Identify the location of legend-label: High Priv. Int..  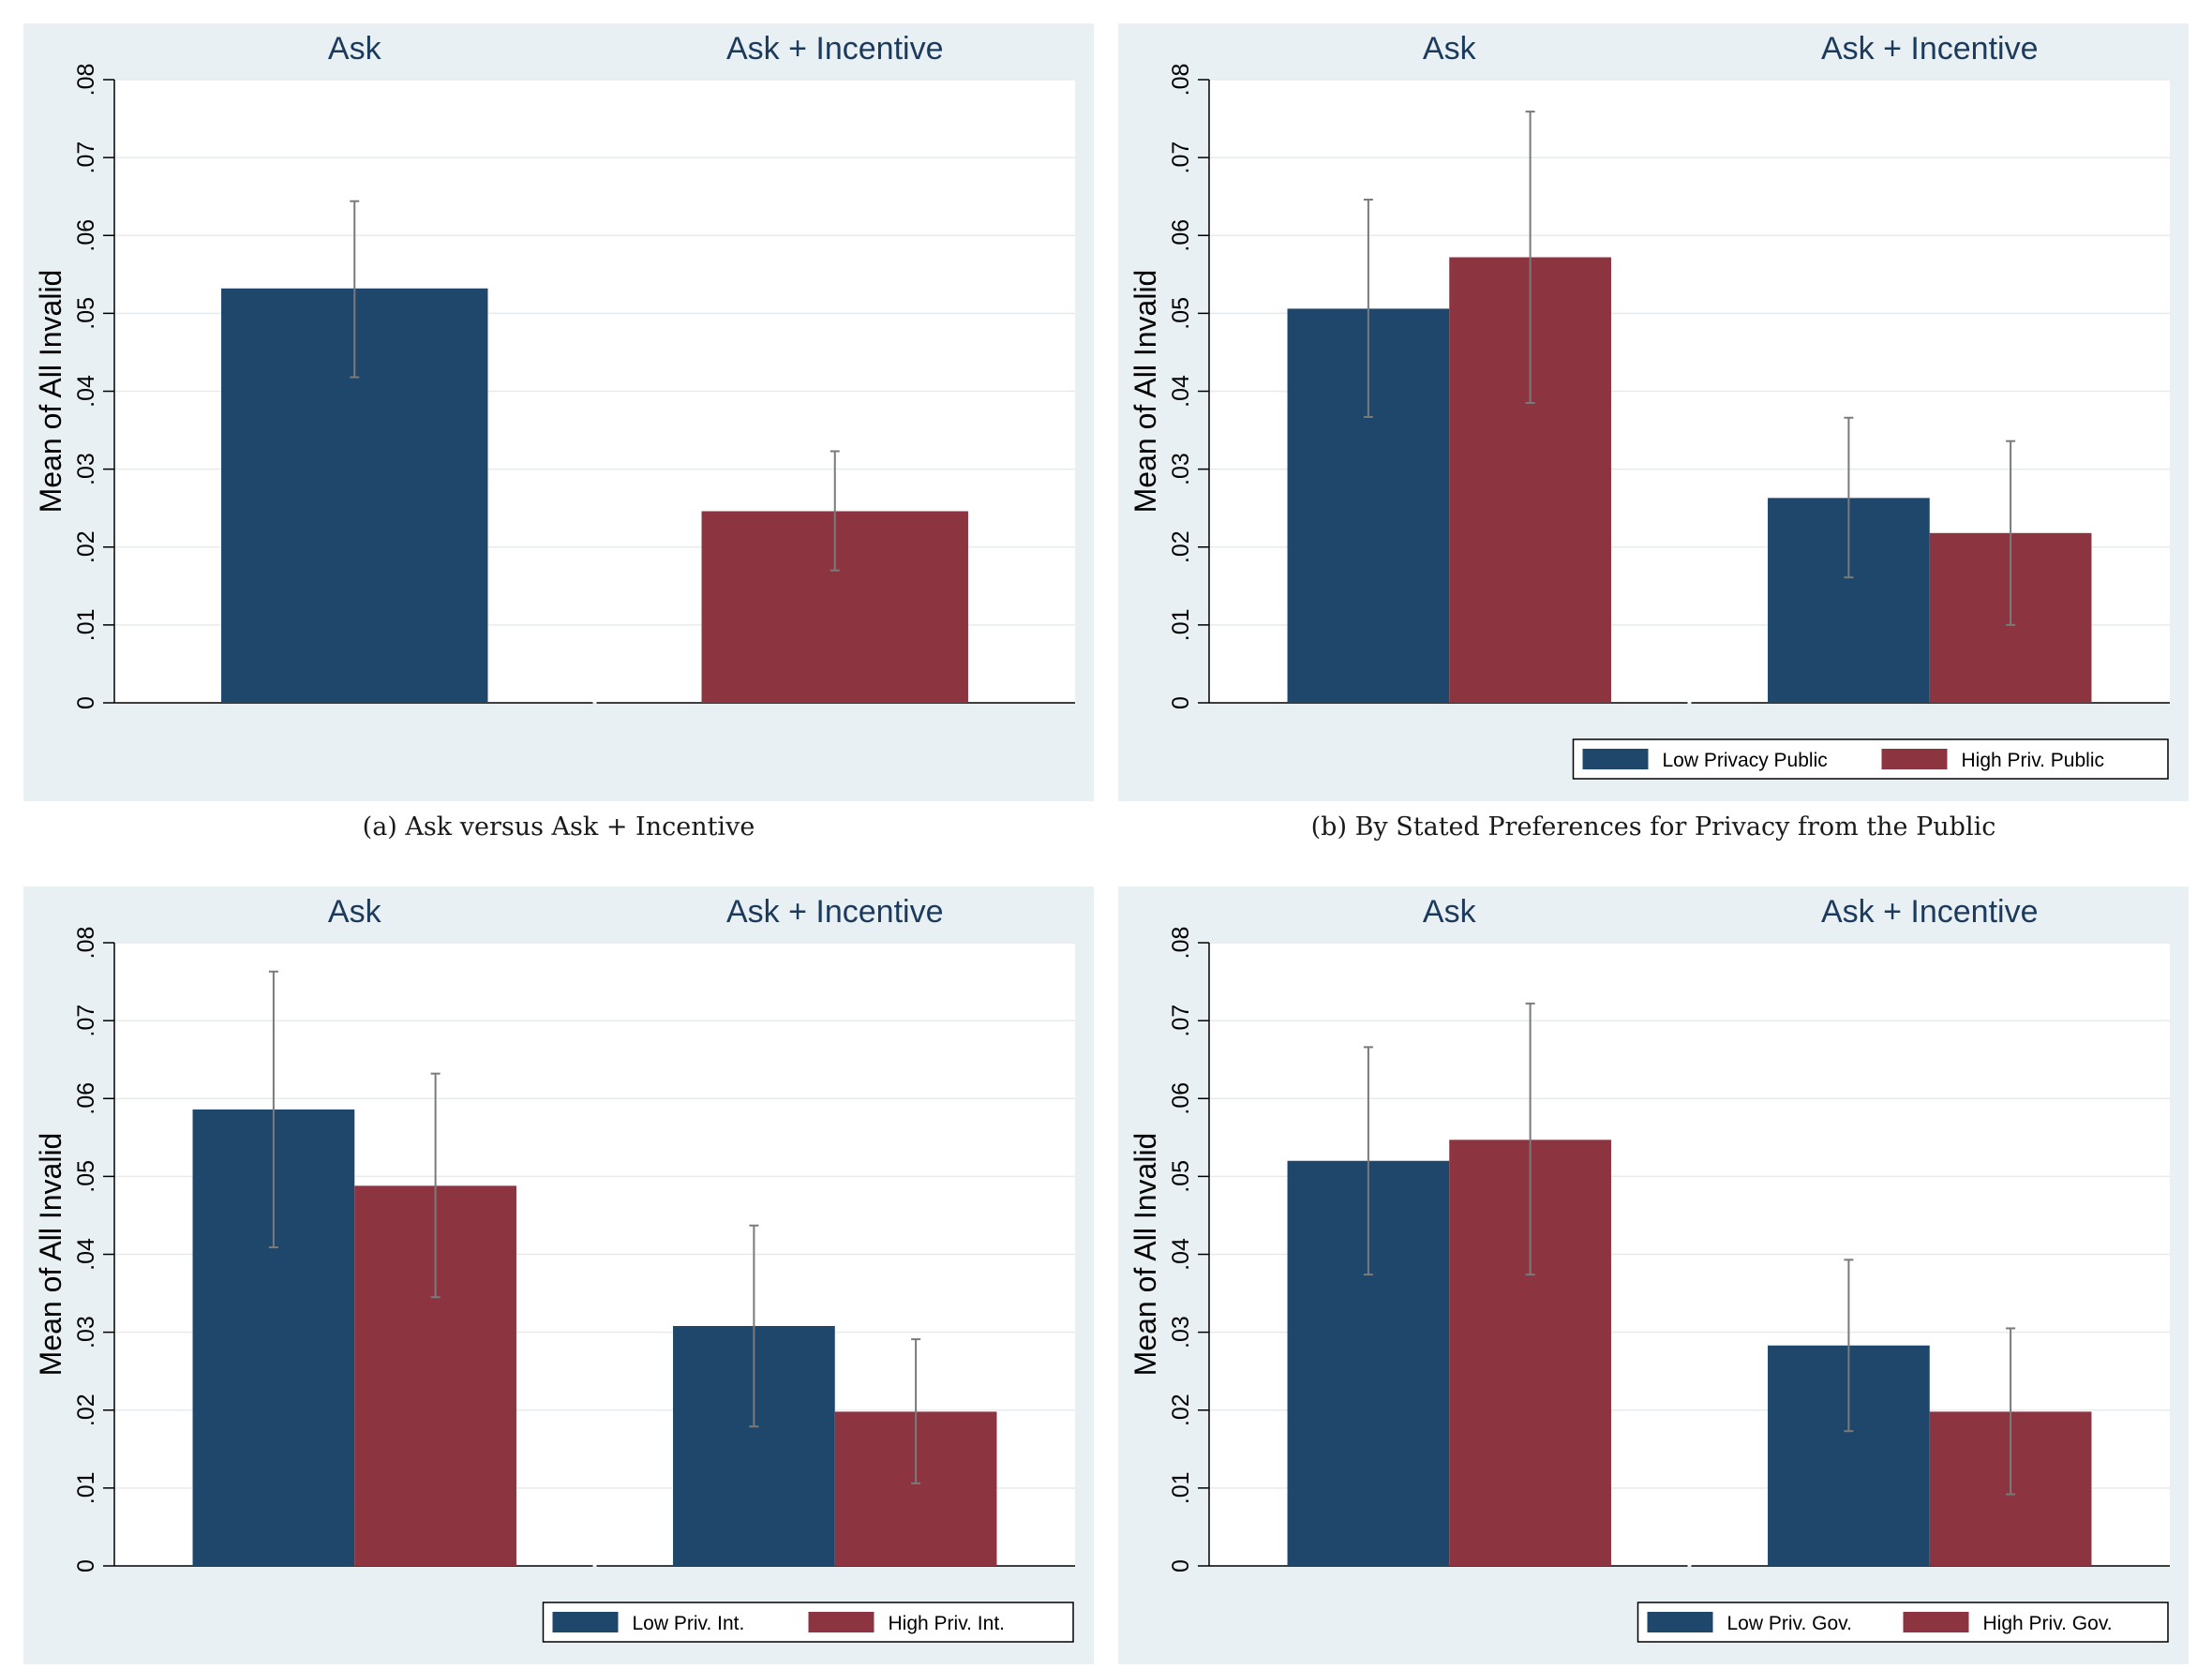
(947, 1623).